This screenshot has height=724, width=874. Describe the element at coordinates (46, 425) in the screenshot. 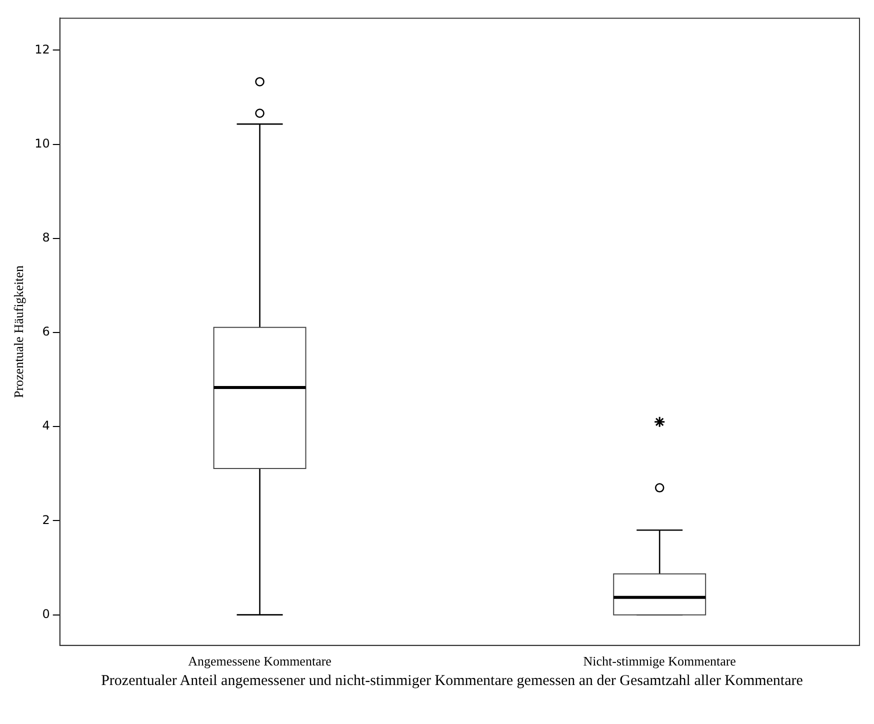

I see `y-tick-label: 4` at that location.